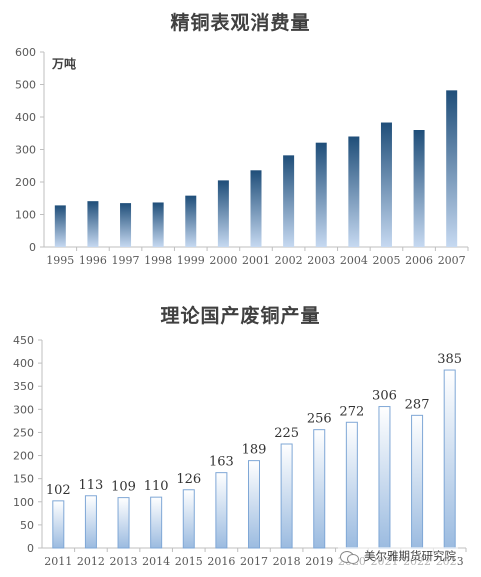  I want to click on data-label: 163, so click(221, 462).